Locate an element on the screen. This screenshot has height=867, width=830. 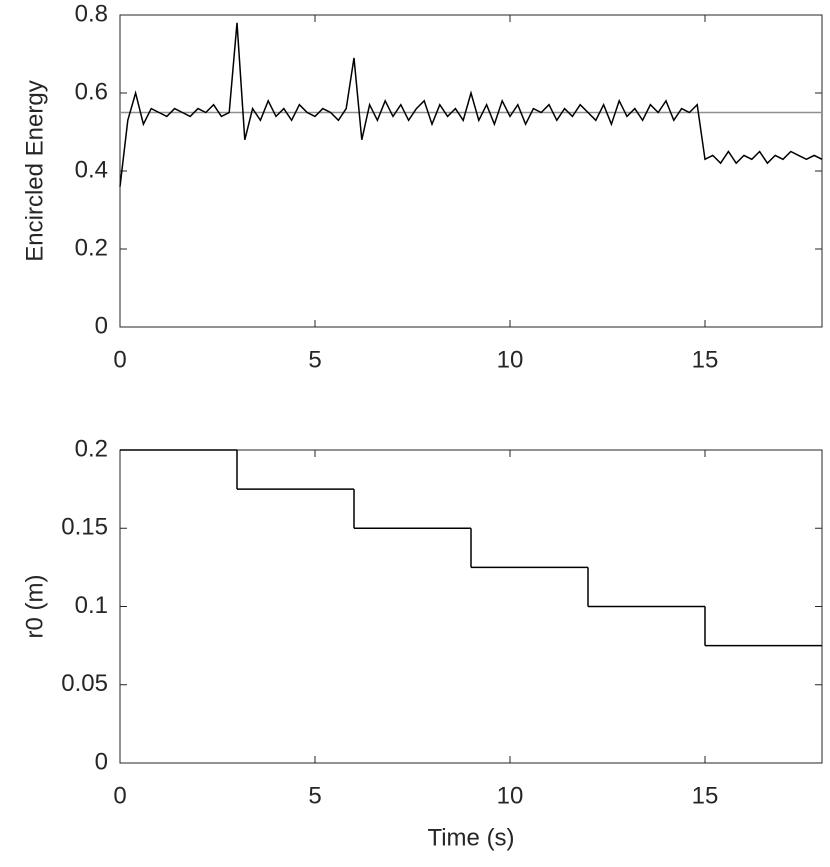
y-tick-label: 0.05 is located at coordinates (84, 683).